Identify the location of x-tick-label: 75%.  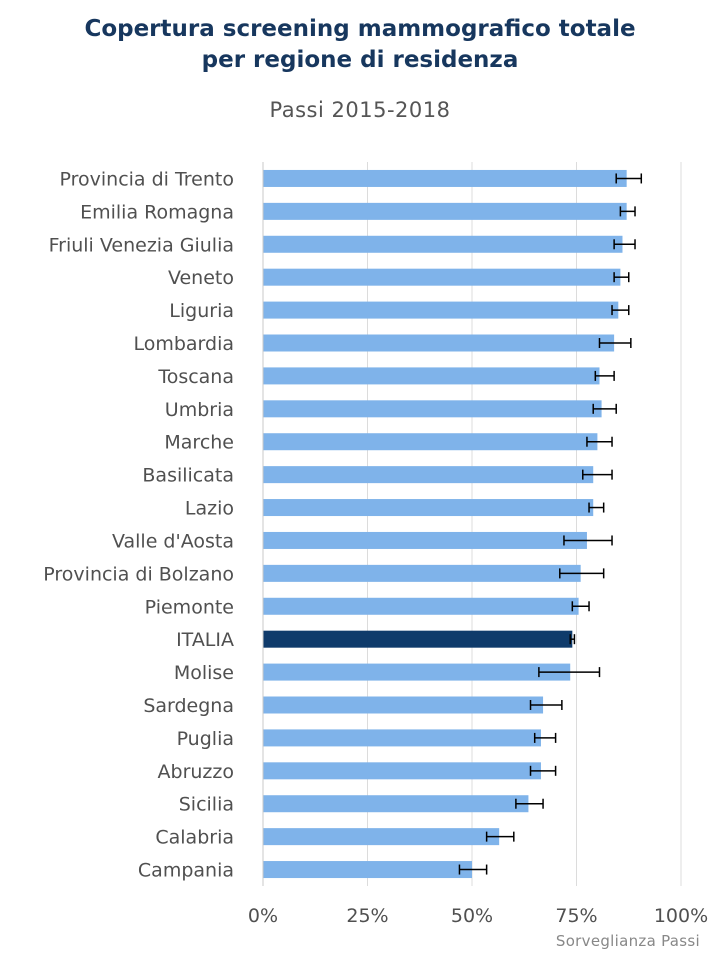
(576, 916).